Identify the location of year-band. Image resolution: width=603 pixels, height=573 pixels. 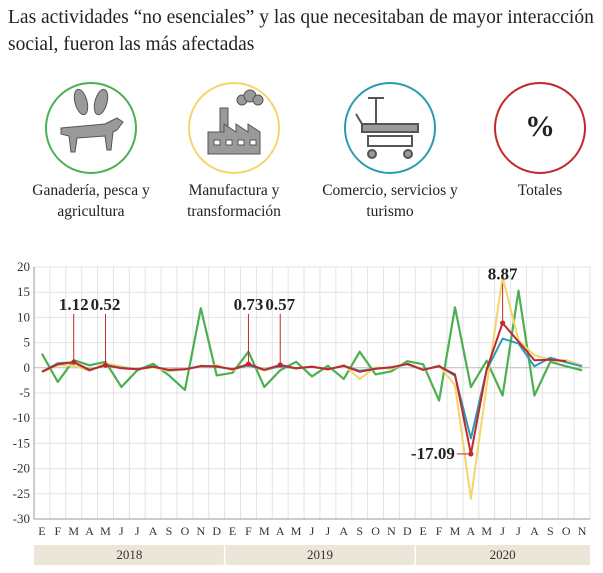
(312, 555).